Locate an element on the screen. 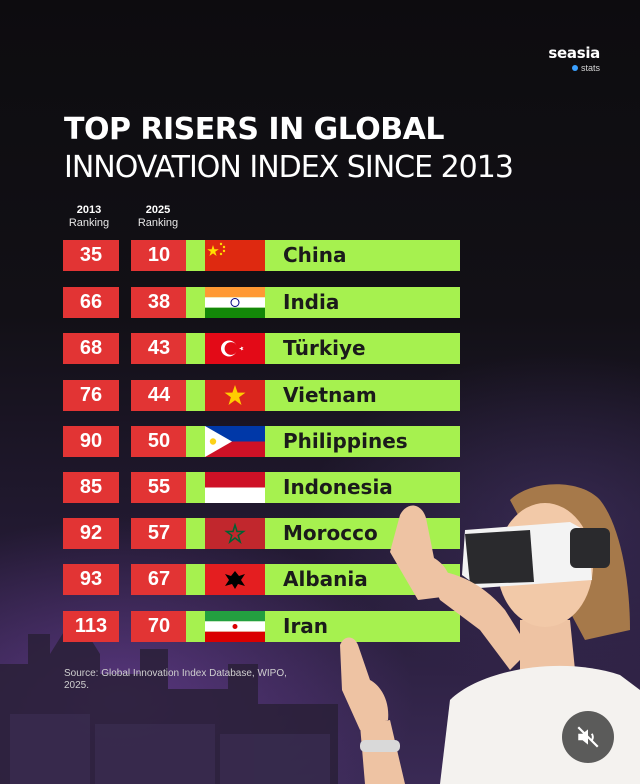  morocco-flag-icon is located at coordinates (235, 533).